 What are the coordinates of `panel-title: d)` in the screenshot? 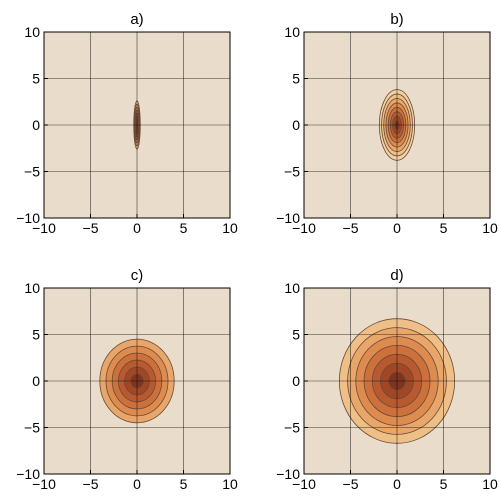 It's located at (396, 275).